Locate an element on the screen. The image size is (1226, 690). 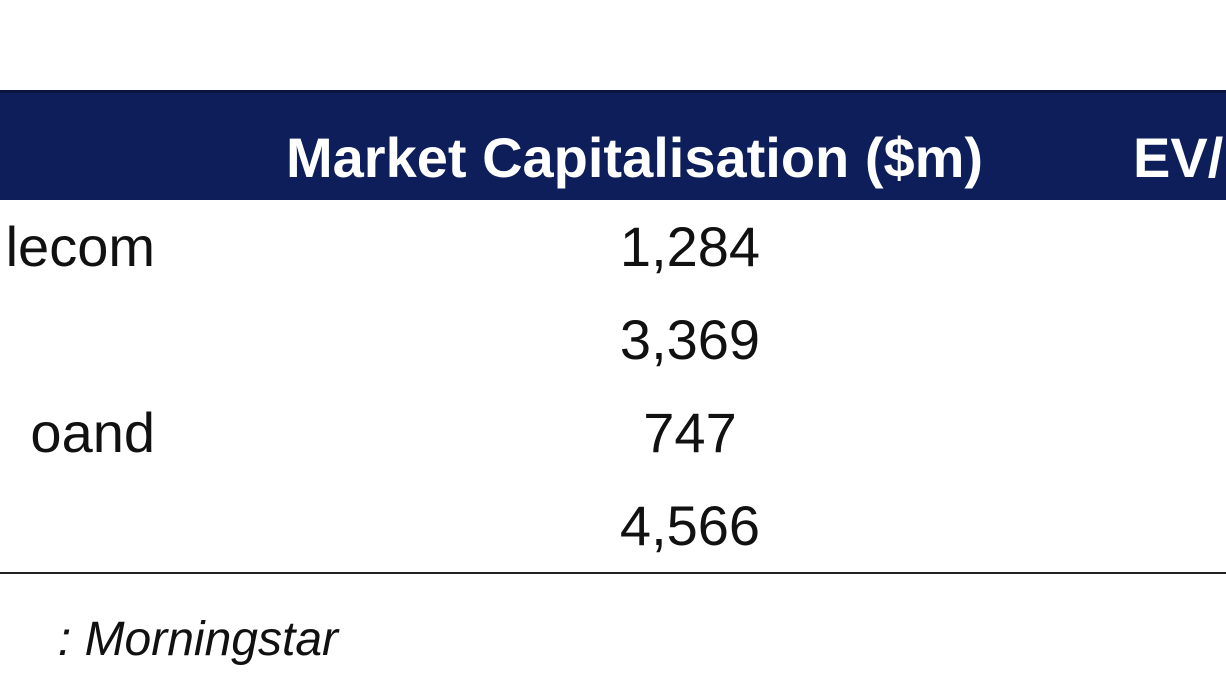
header-ev: EV/ is located at coordinates (1178, 157).